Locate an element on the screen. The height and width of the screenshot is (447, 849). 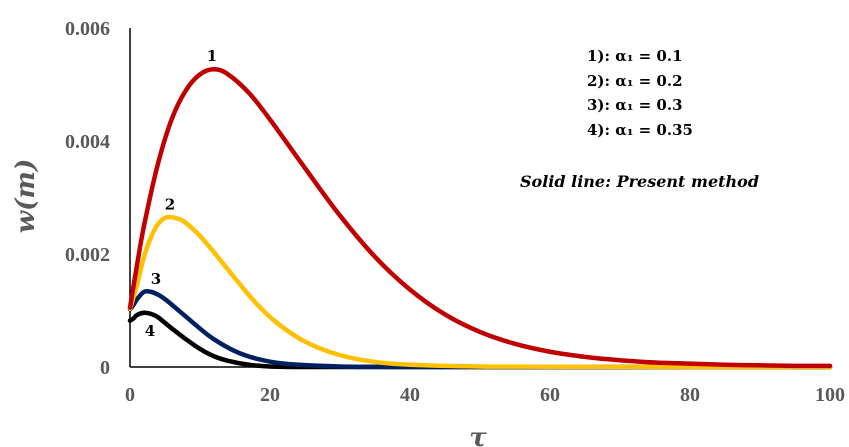
x-tick-label: 40 is located at coordinates (410, 395).